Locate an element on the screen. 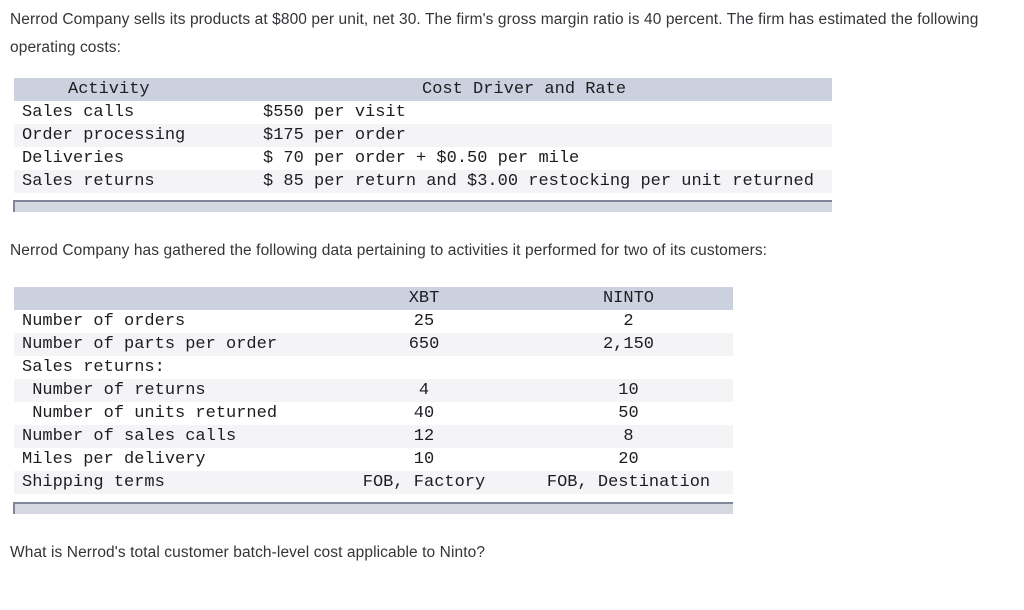 This screenshot has width=1024, height=610. activity-cell: Order processing is located at coordinates (104, 135).